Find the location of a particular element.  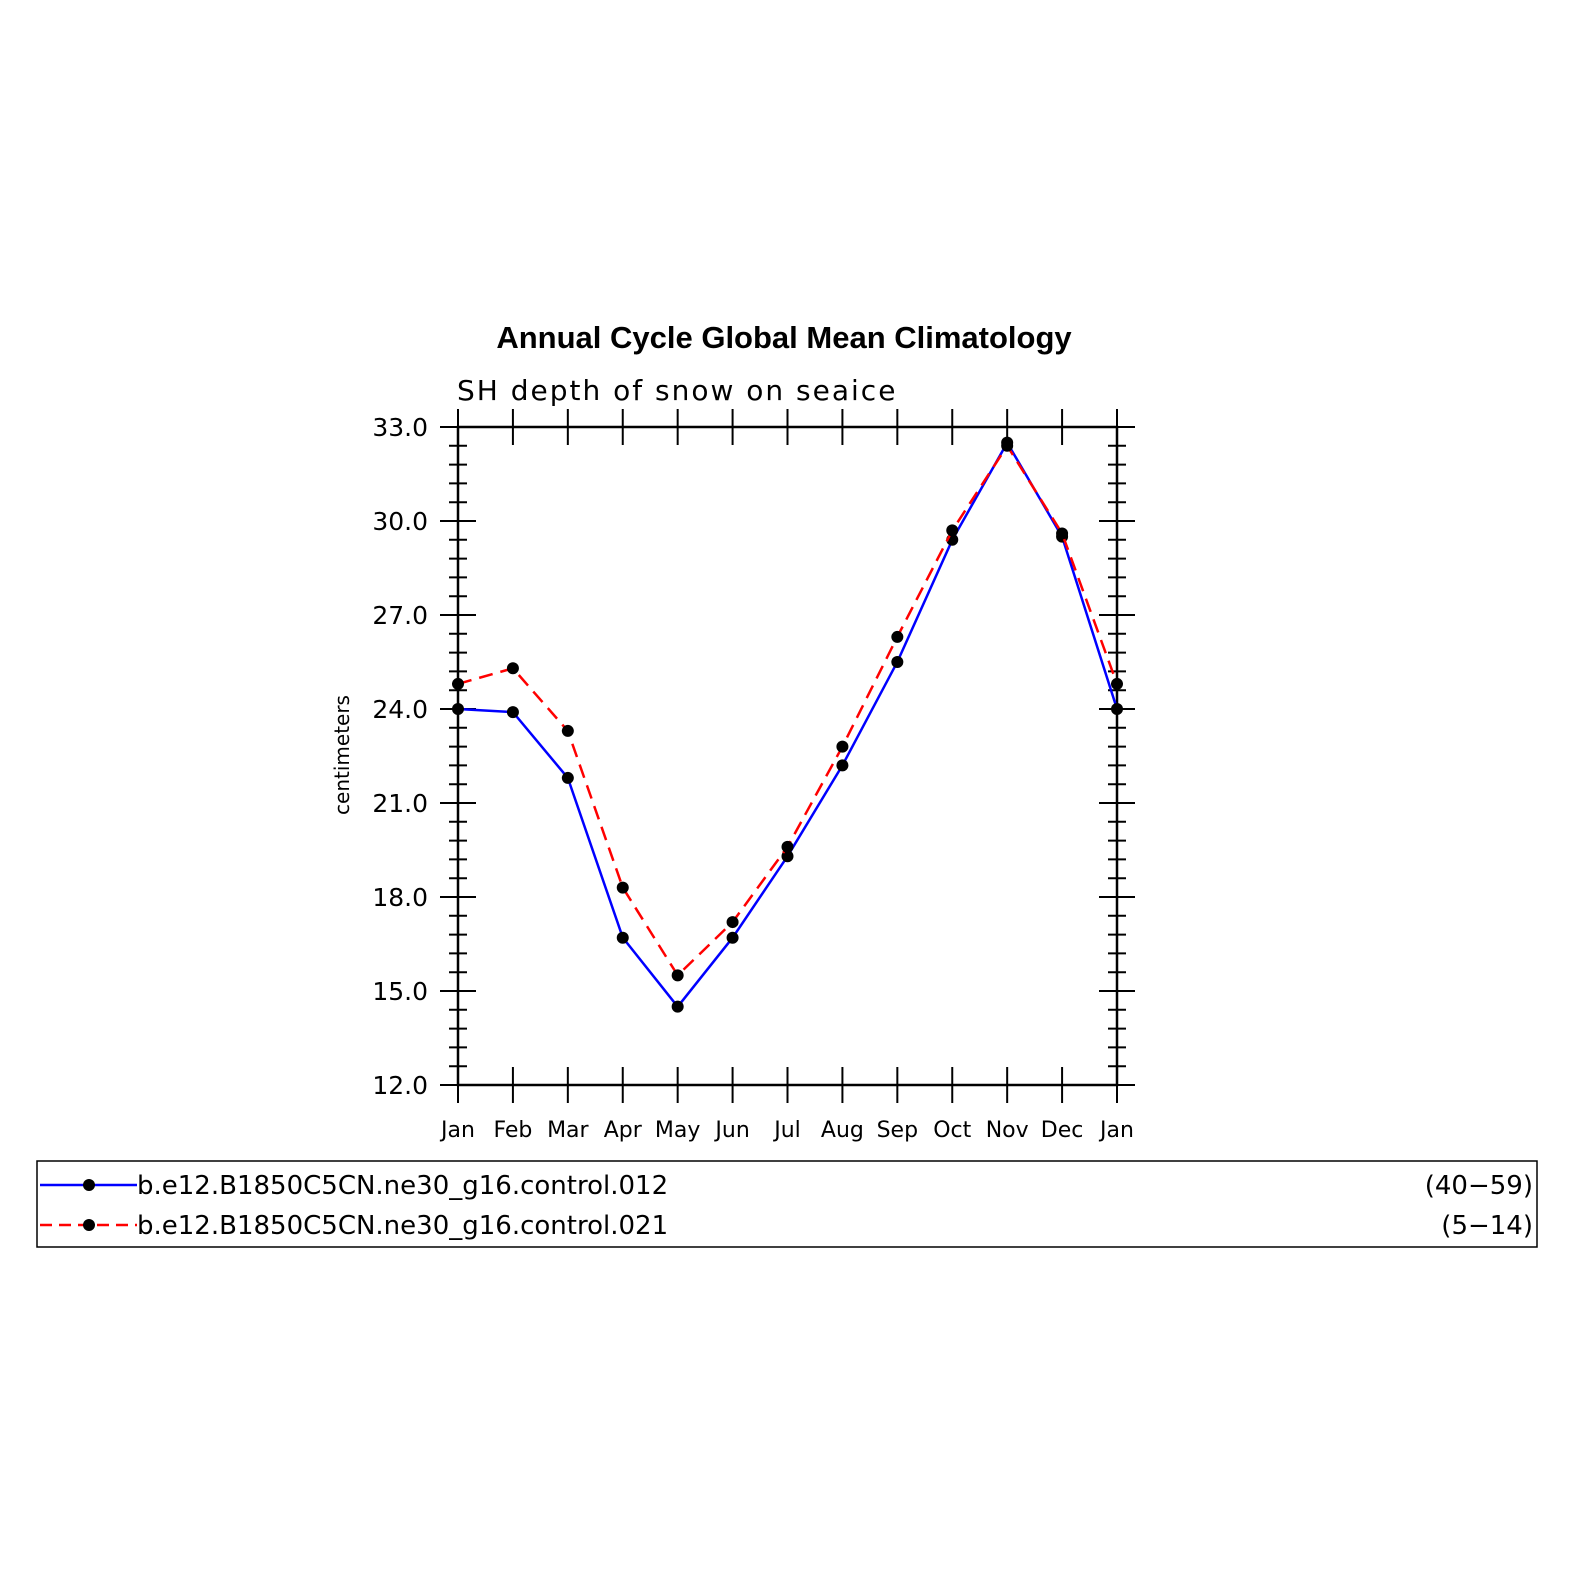

legend-label: b.e12.B1850C5CN.ne30_g16.control.021 is located at coordinates (402, 1226).